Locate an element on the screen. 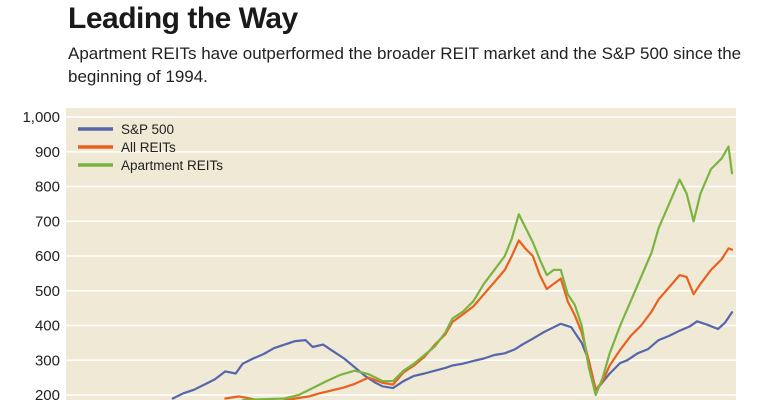 This screenshot has height=400, width=770. chart-title: Leading the Way is located at coordinates (183, 18).